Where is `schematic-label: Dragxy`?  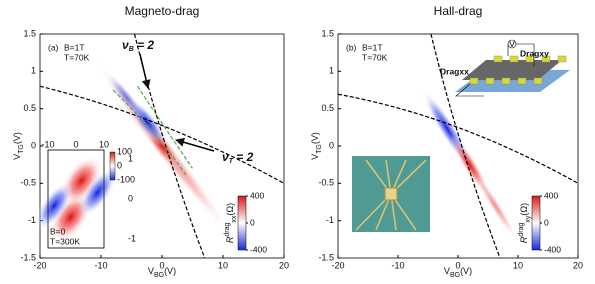 schematic-label: Dragxy is located at coordinates (534, 53).